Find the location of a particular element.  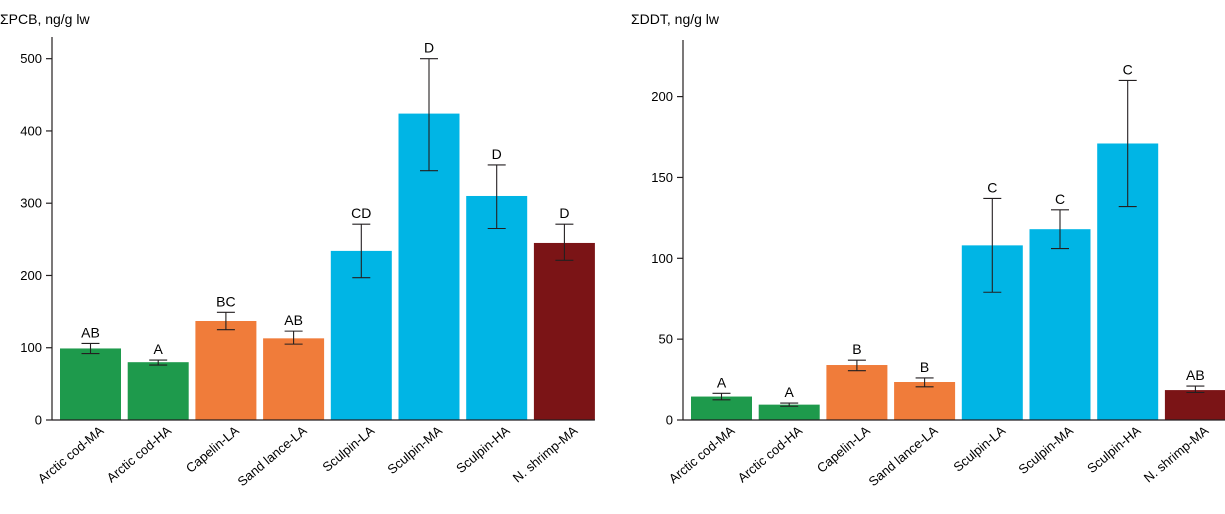

y-axis-title: ΣPCB, ng/g lw is located at coordinates (45, 19).